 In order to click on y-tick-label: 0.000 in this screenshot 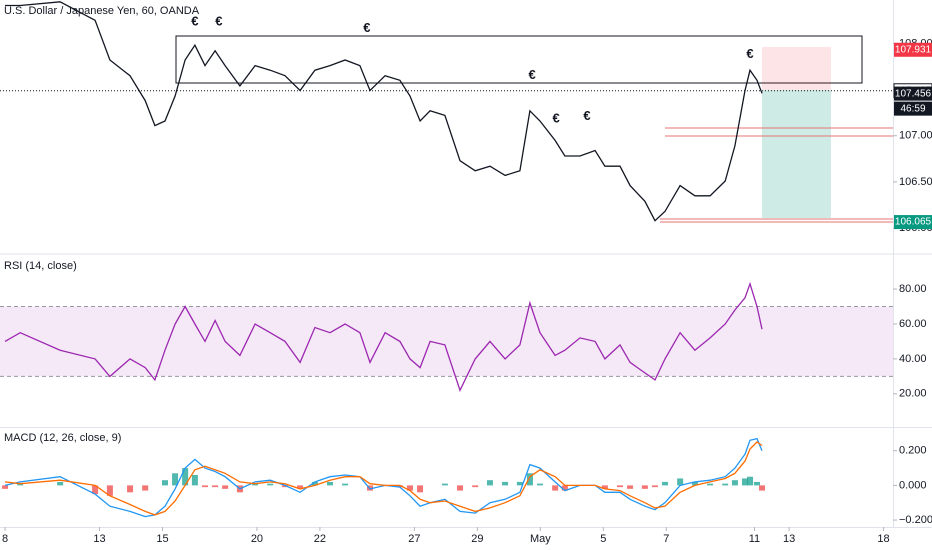, I will do `click(913, 485)`.